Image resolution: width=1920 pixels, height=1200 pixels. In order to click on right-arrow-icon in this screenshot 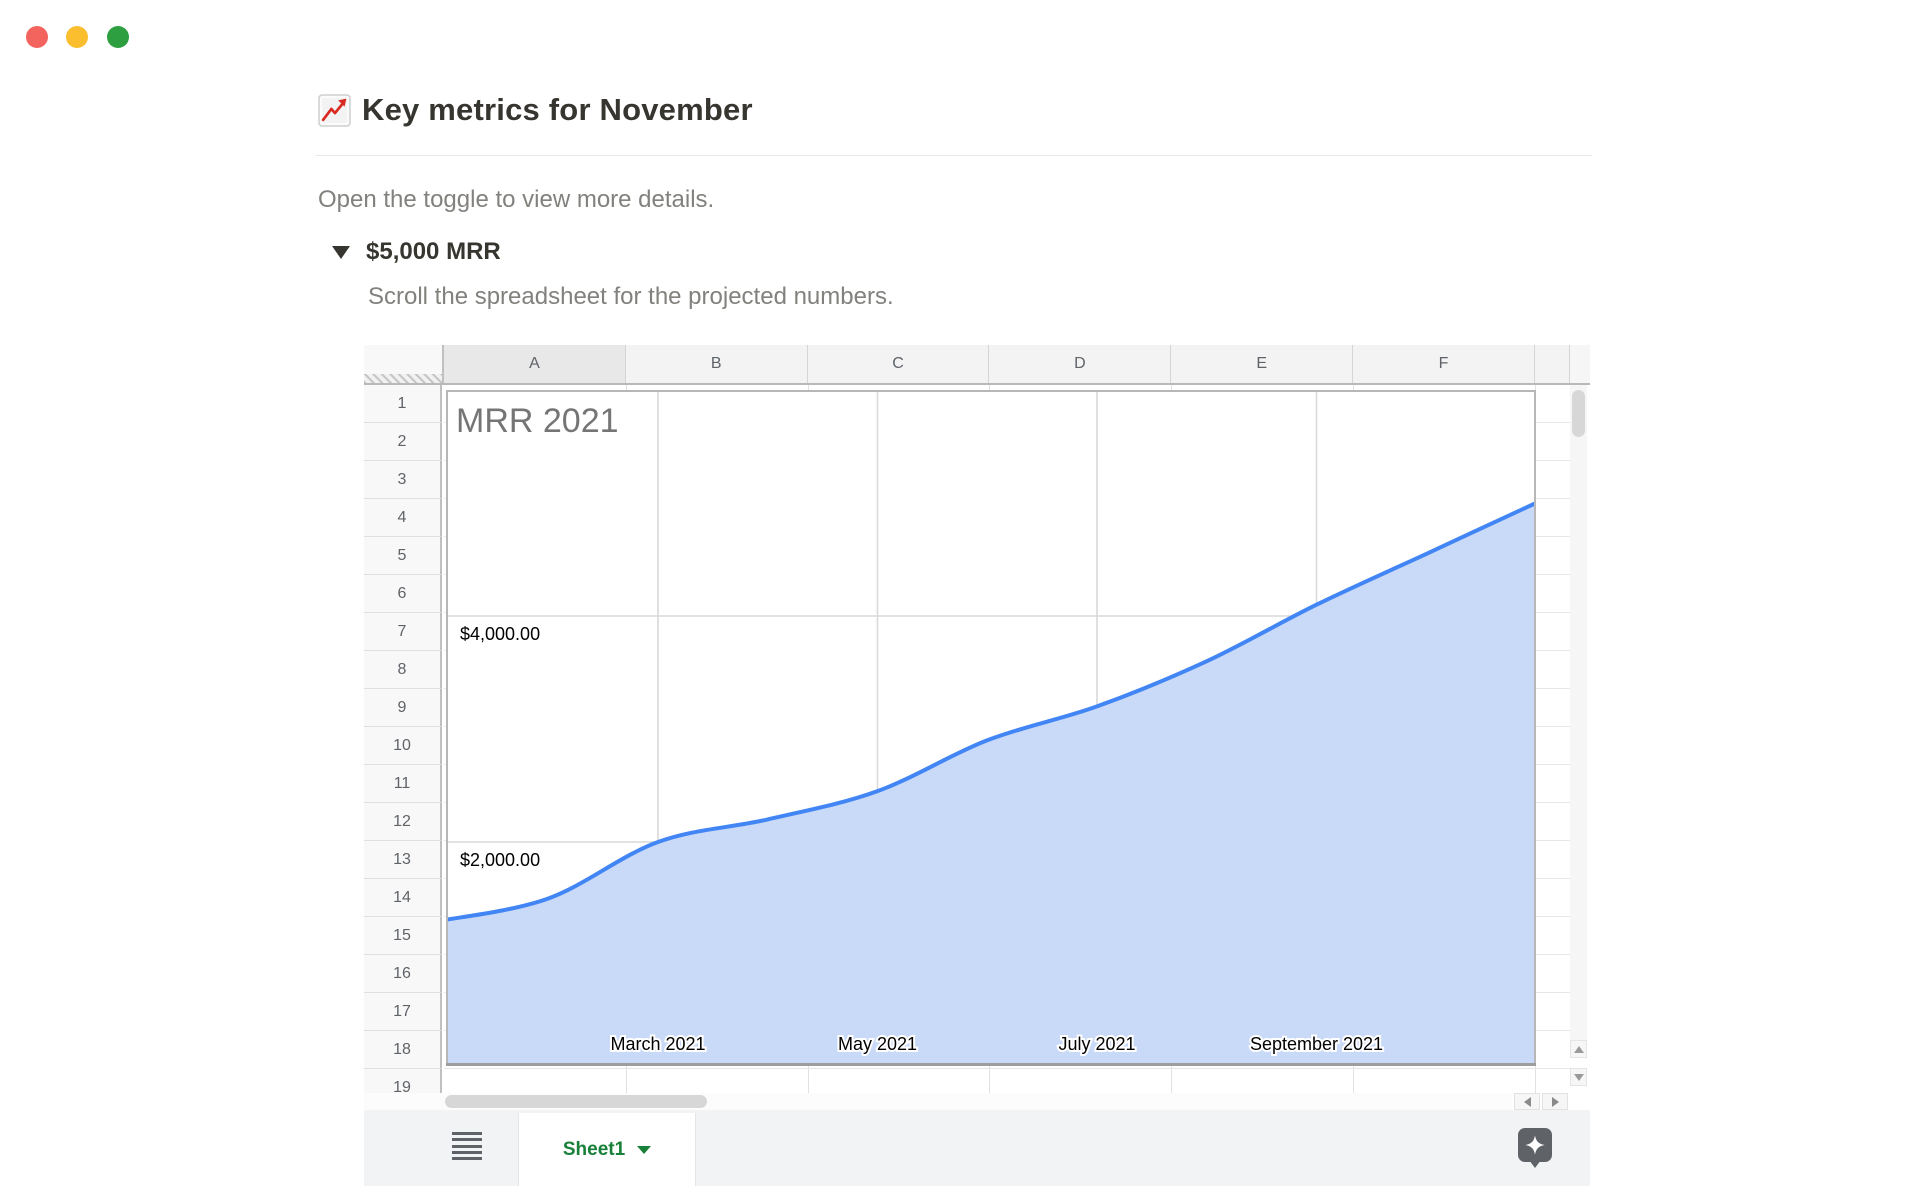, I will do `click(1555, 1101)`.